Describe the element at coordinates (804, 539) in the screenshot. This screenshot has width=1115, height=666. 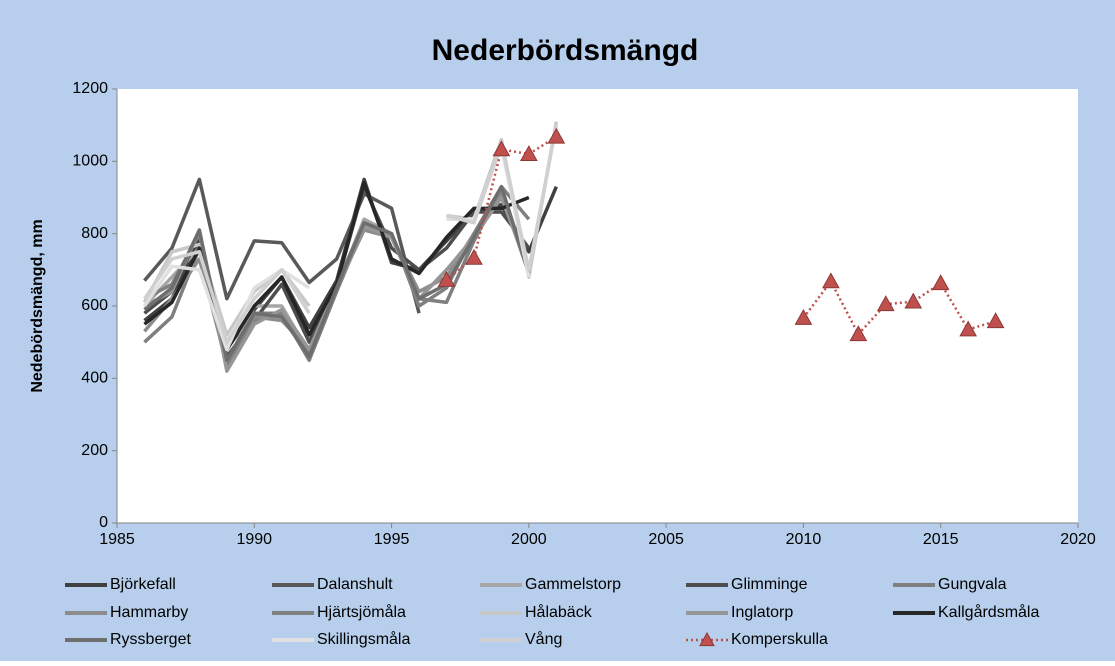
I see `x-tick-label: 2010` at that location.